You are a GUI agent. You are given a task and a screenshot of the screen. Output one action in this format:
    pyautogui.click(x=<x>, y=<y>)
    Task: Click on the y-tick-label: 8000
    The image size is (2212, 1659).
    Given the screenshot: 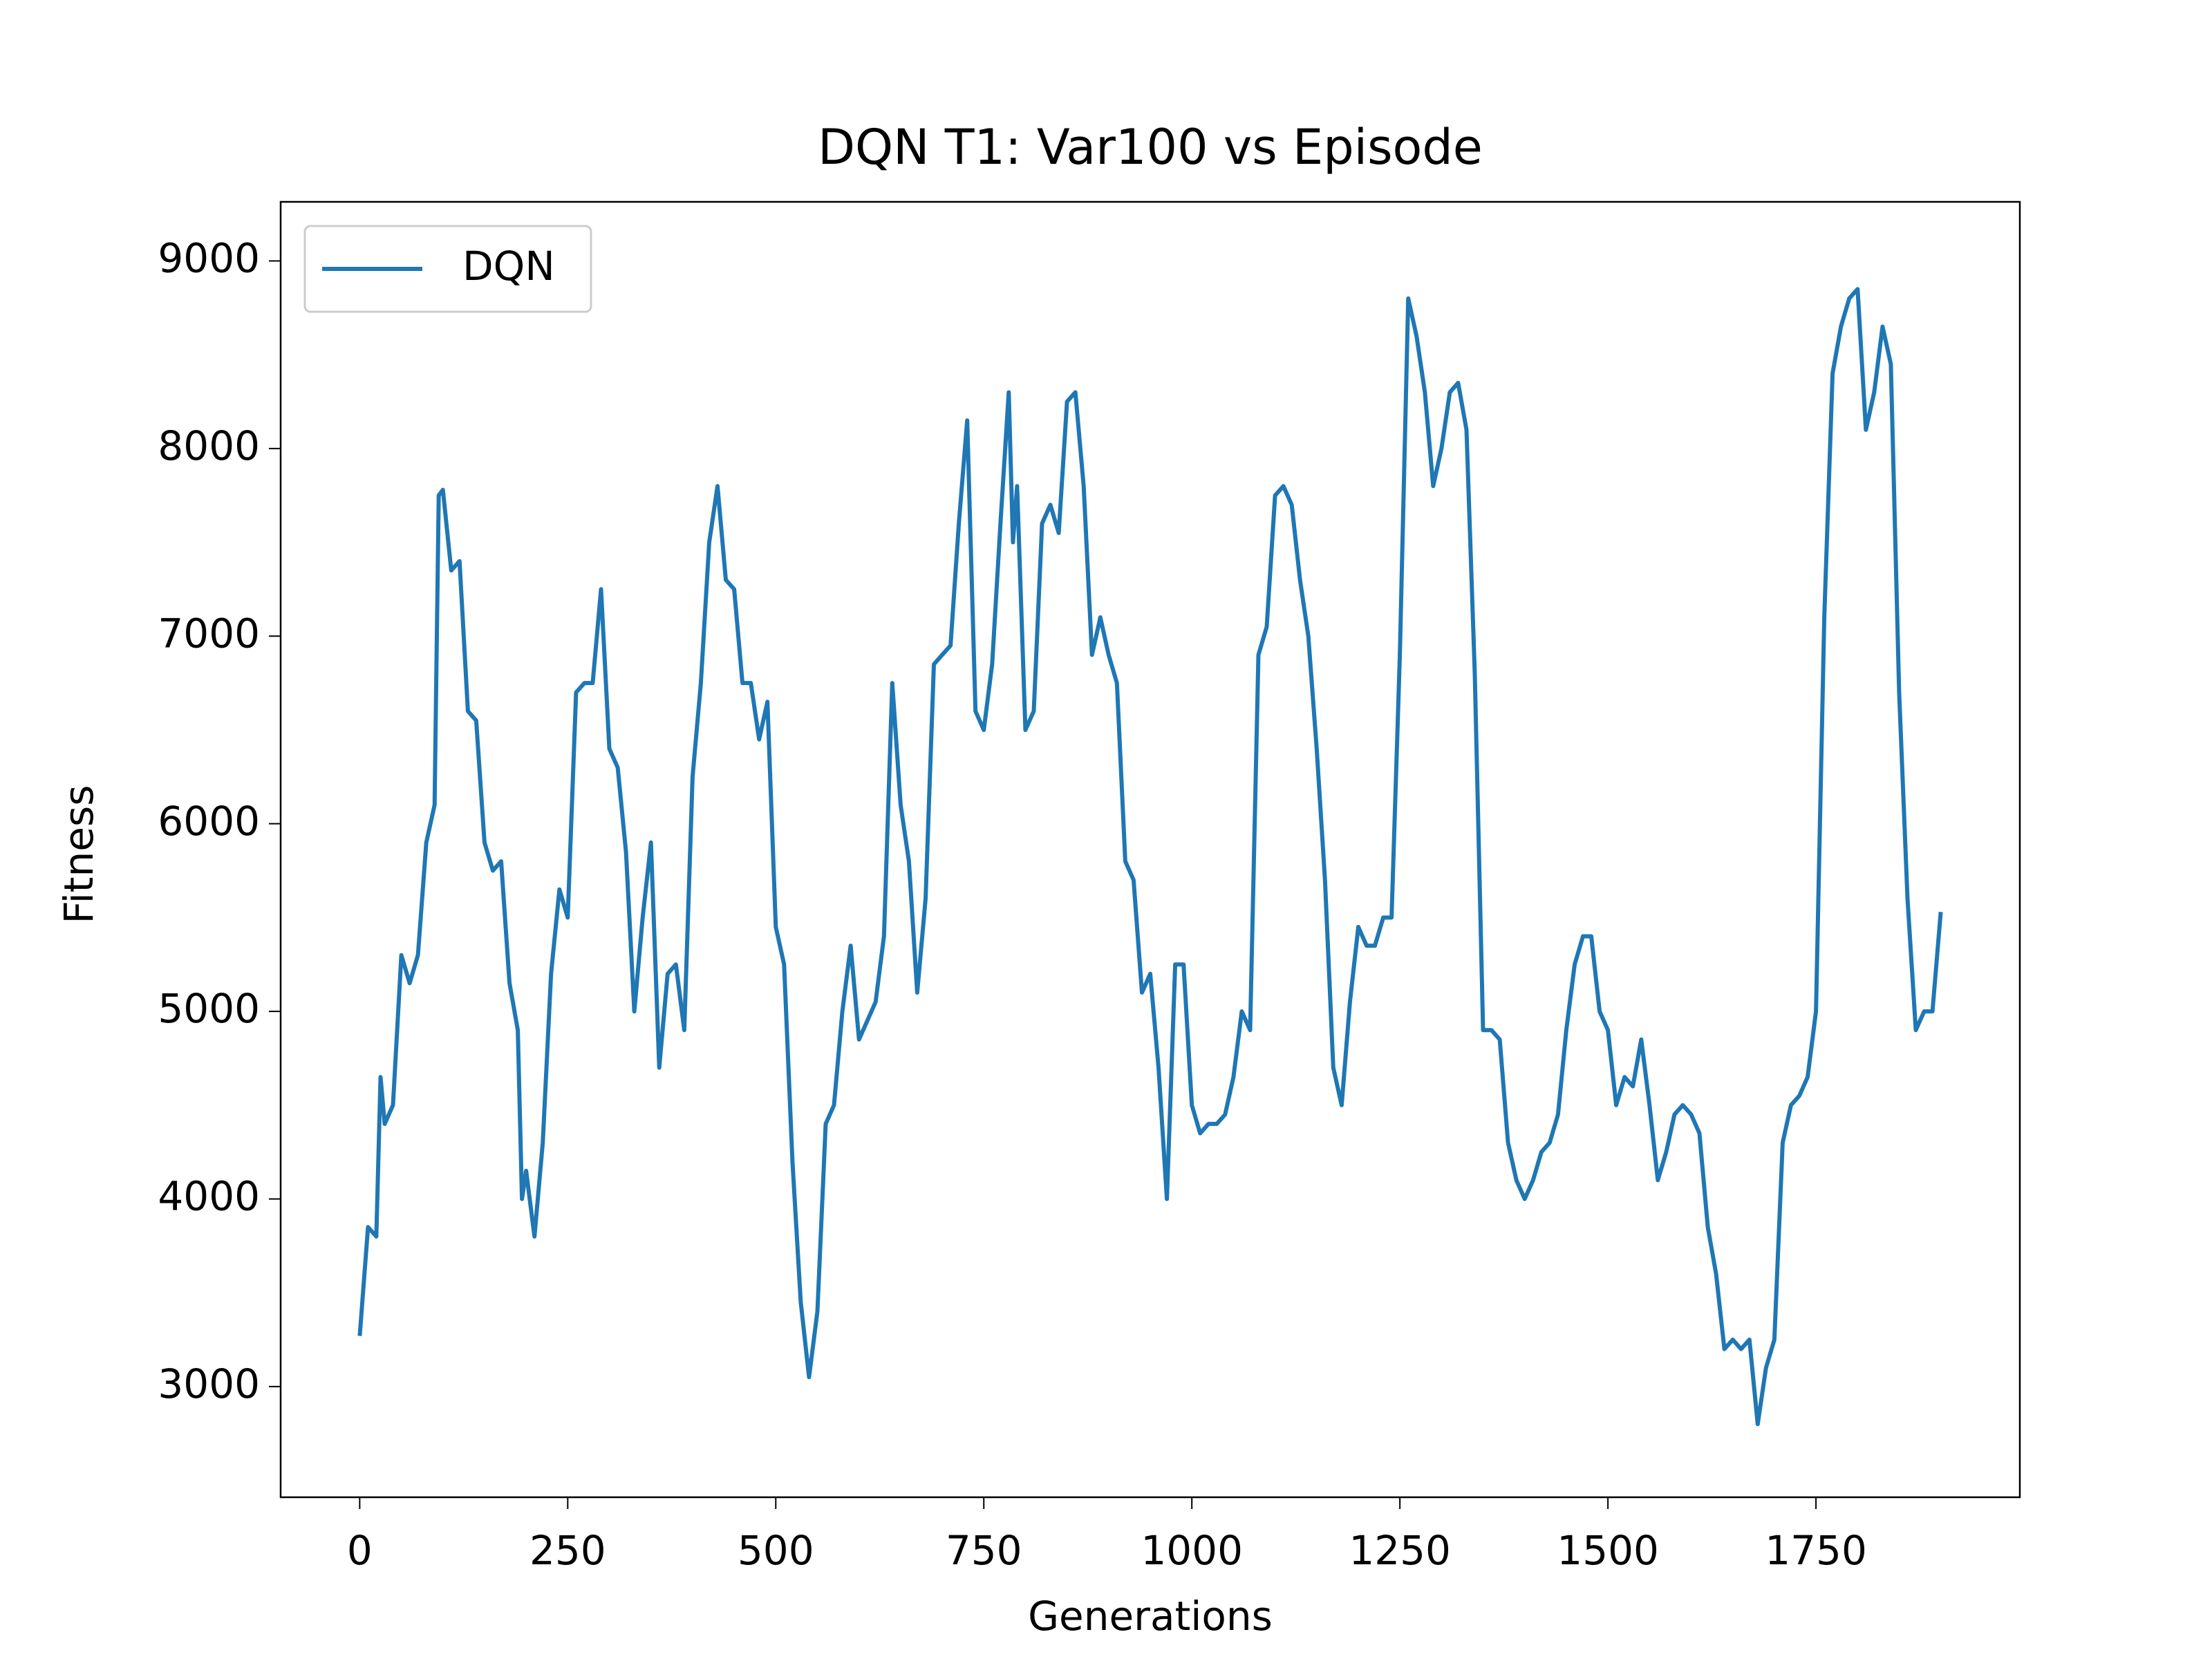 What is the action you would take?
    pyautogui.click(x=209, y=446)
    